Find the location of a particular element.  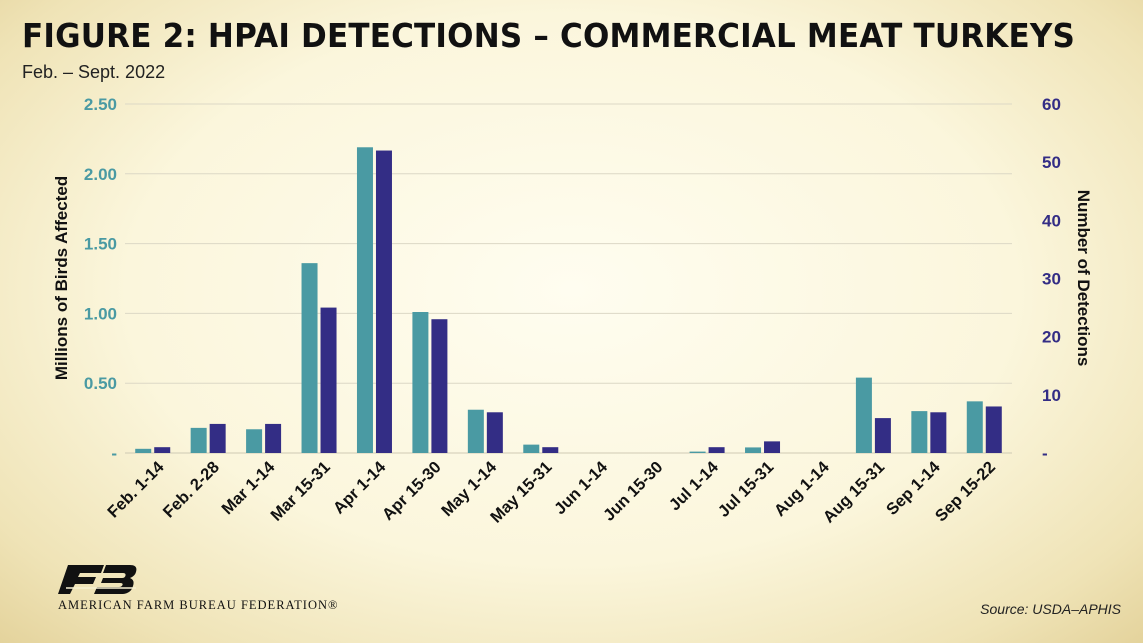

left-axis-tick-label: 2.50 is located at coordinates (100, 104).